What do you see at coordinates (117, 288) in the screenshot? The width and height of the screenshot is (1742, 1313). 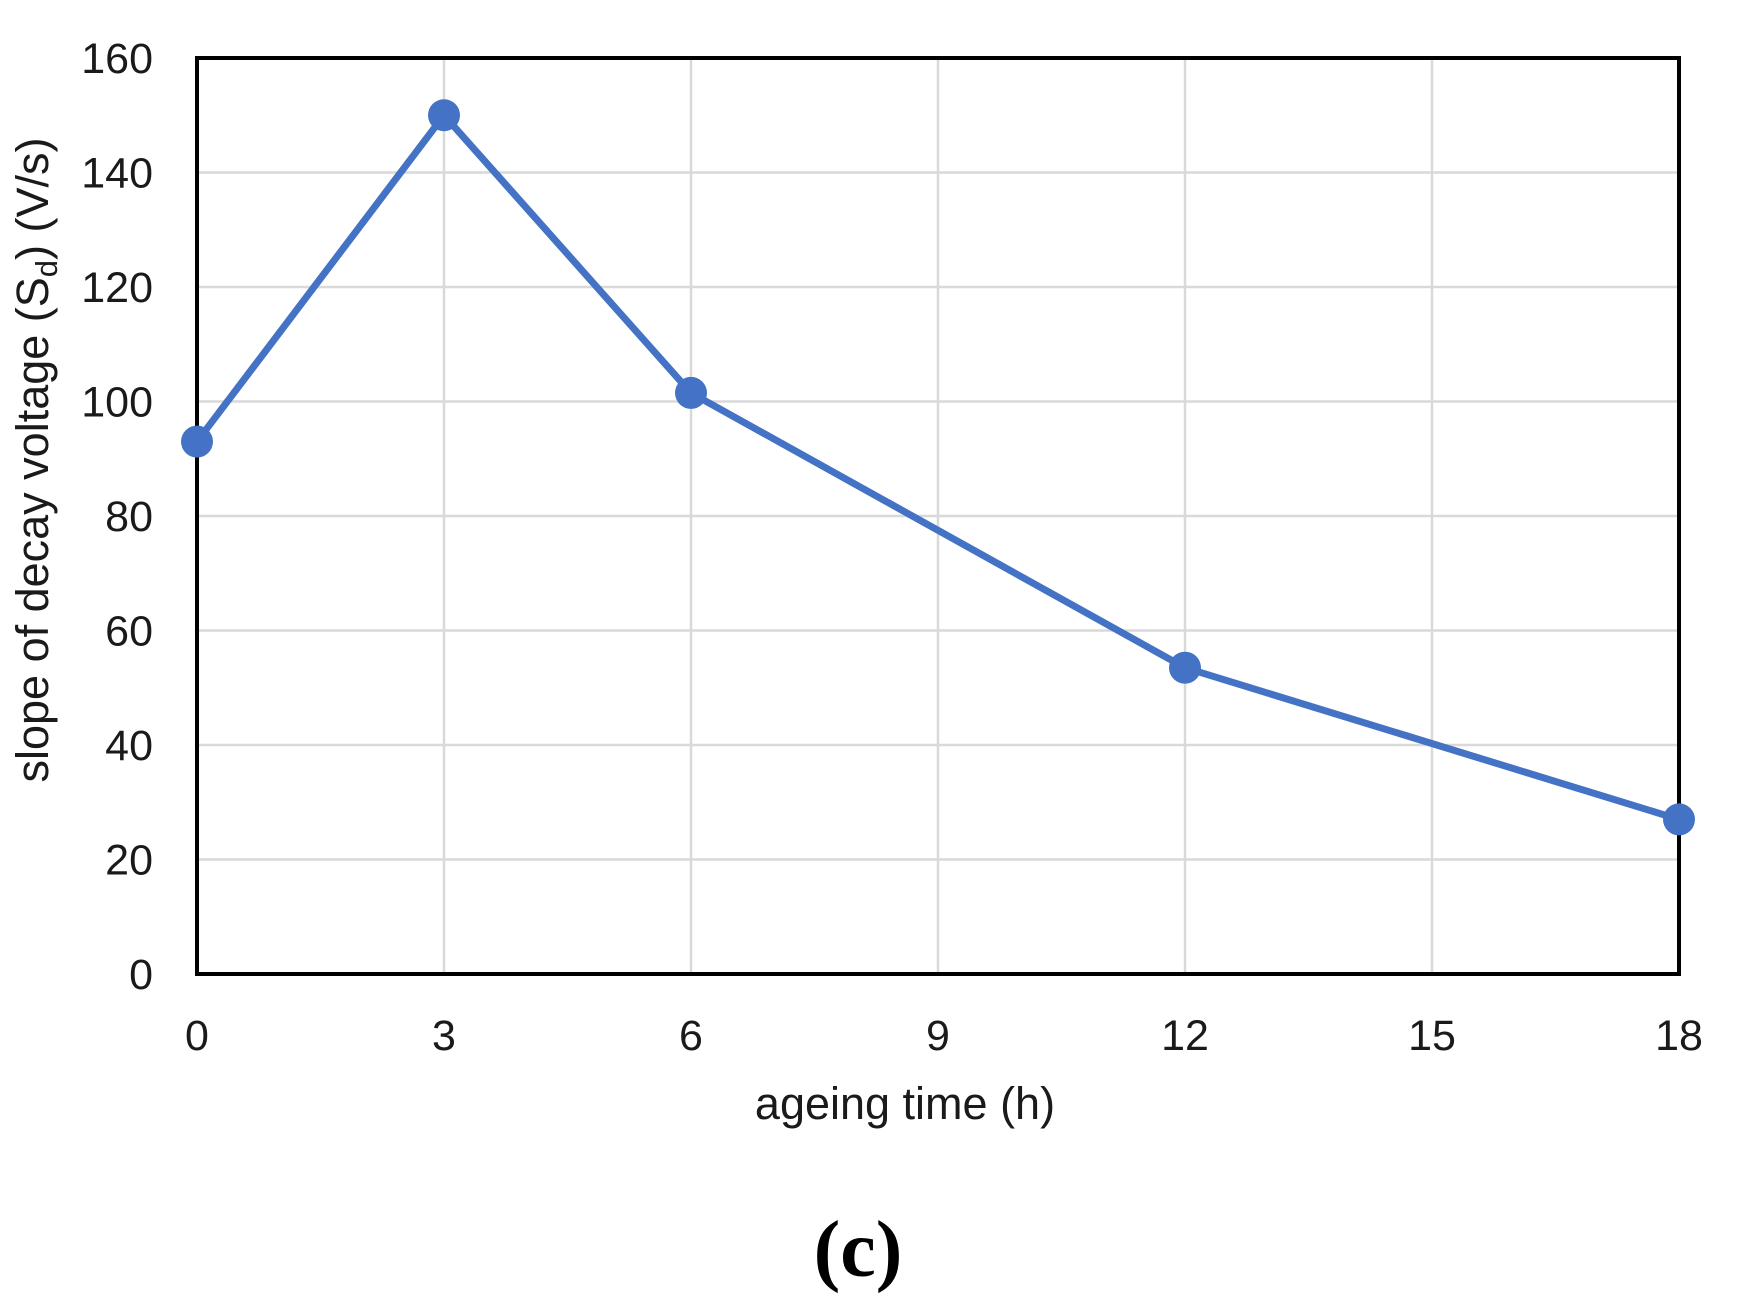 I see `y-tick-label: 120` at bounding box center [117, 288].